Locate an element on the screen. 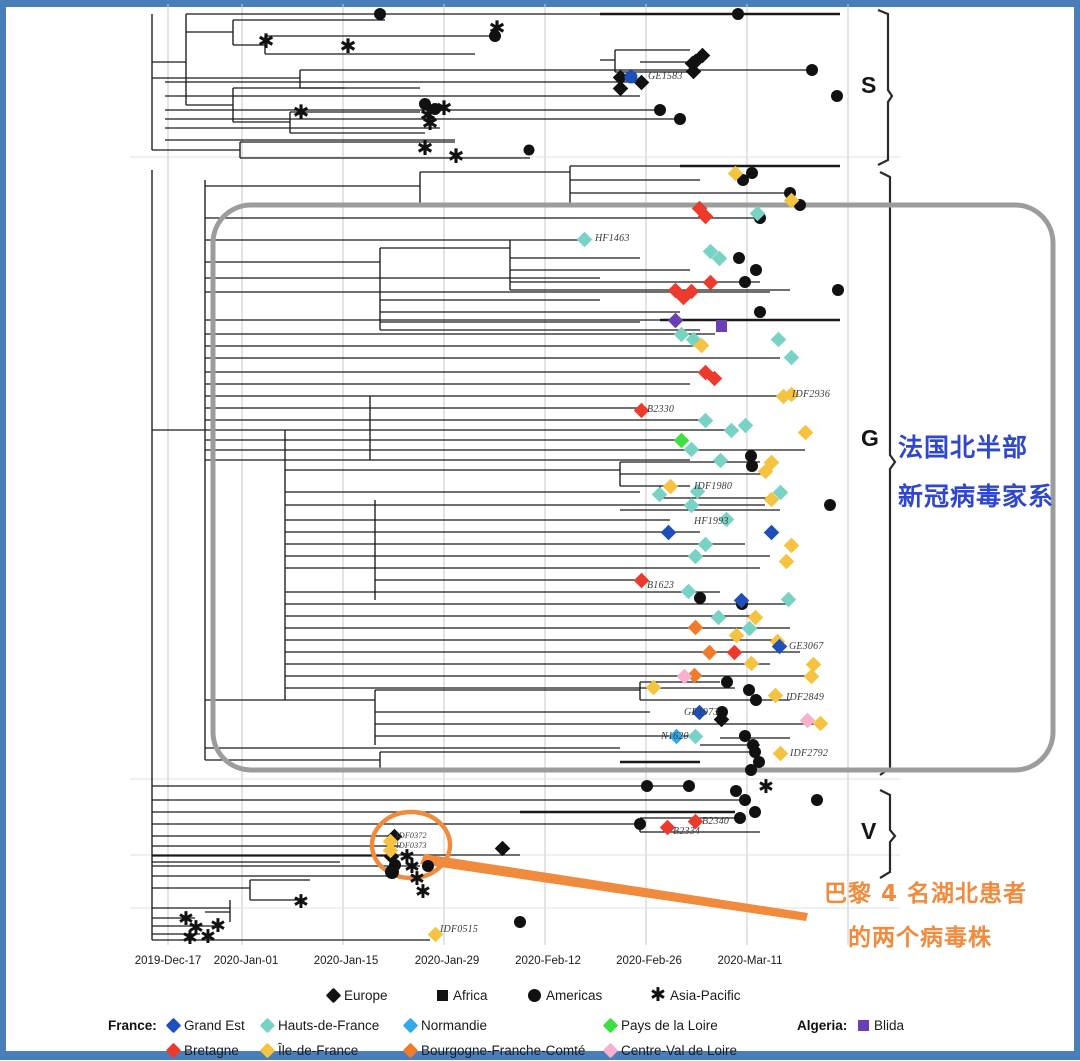 The height and width of the screenshot is (1061, 1080). legend-label-blida: Blida is located at coordinates (889, 1025).